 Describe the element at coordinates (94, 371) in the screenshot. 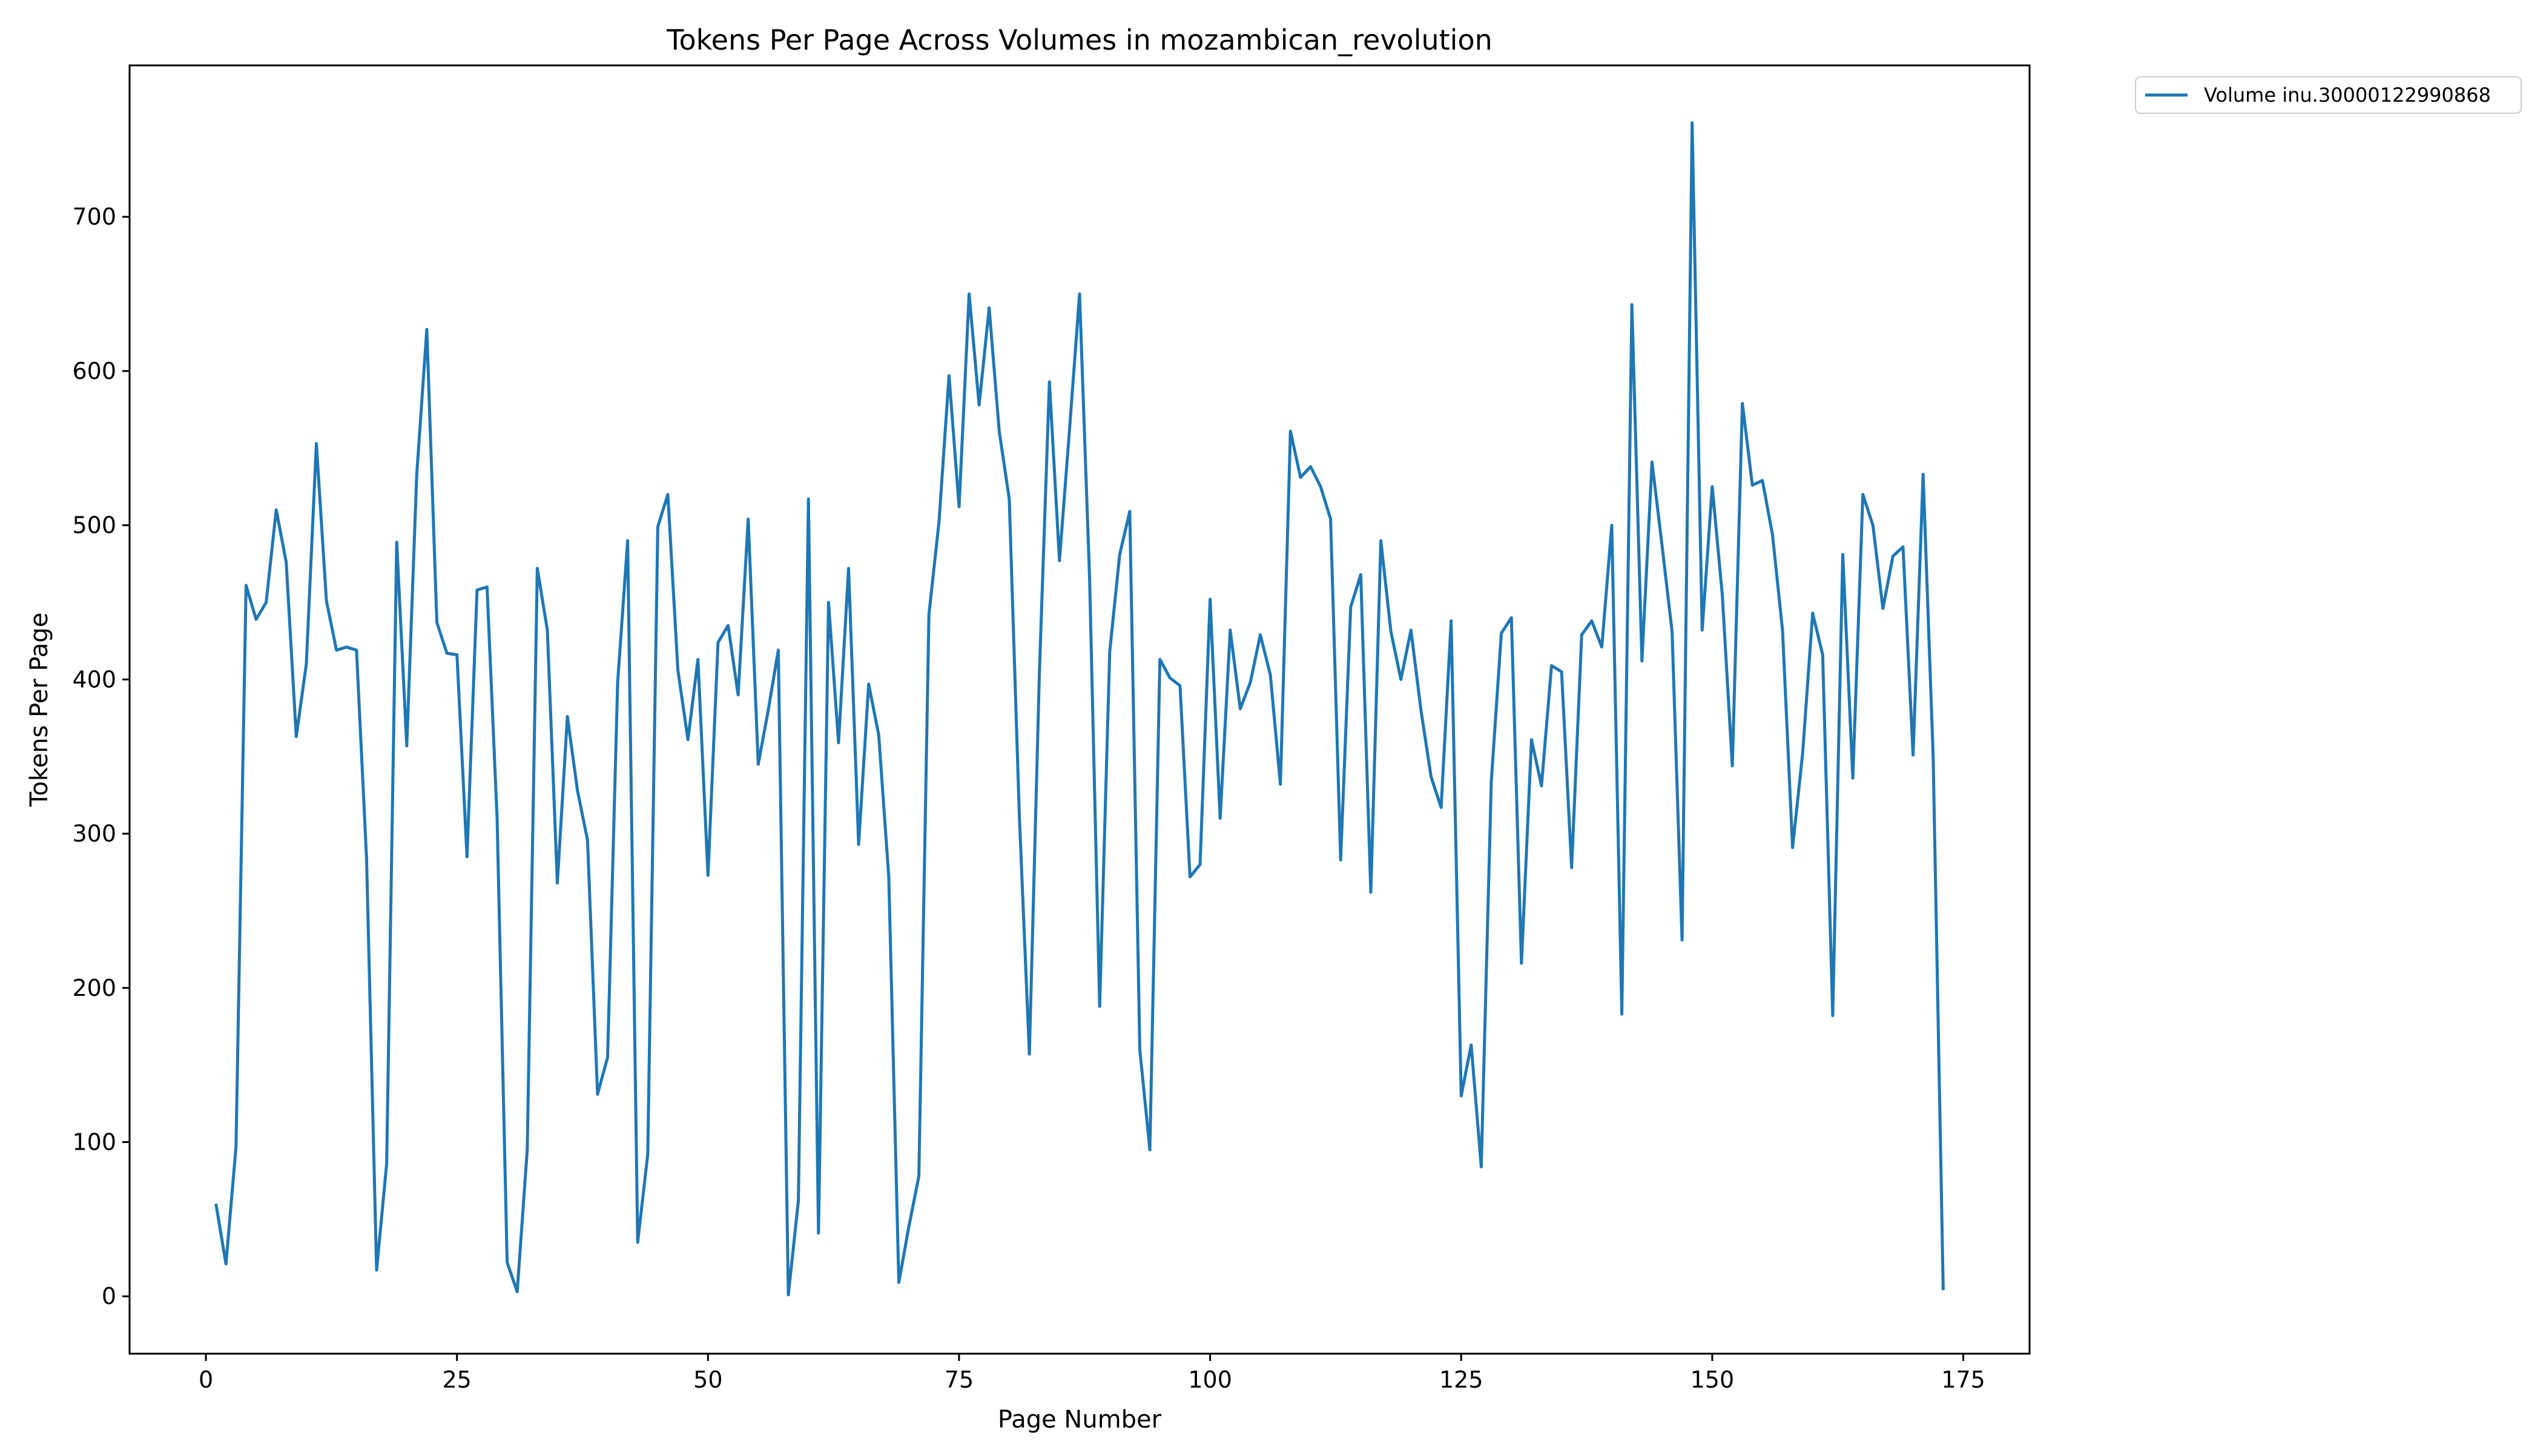

I see `y-tick-label: 600` at that location.